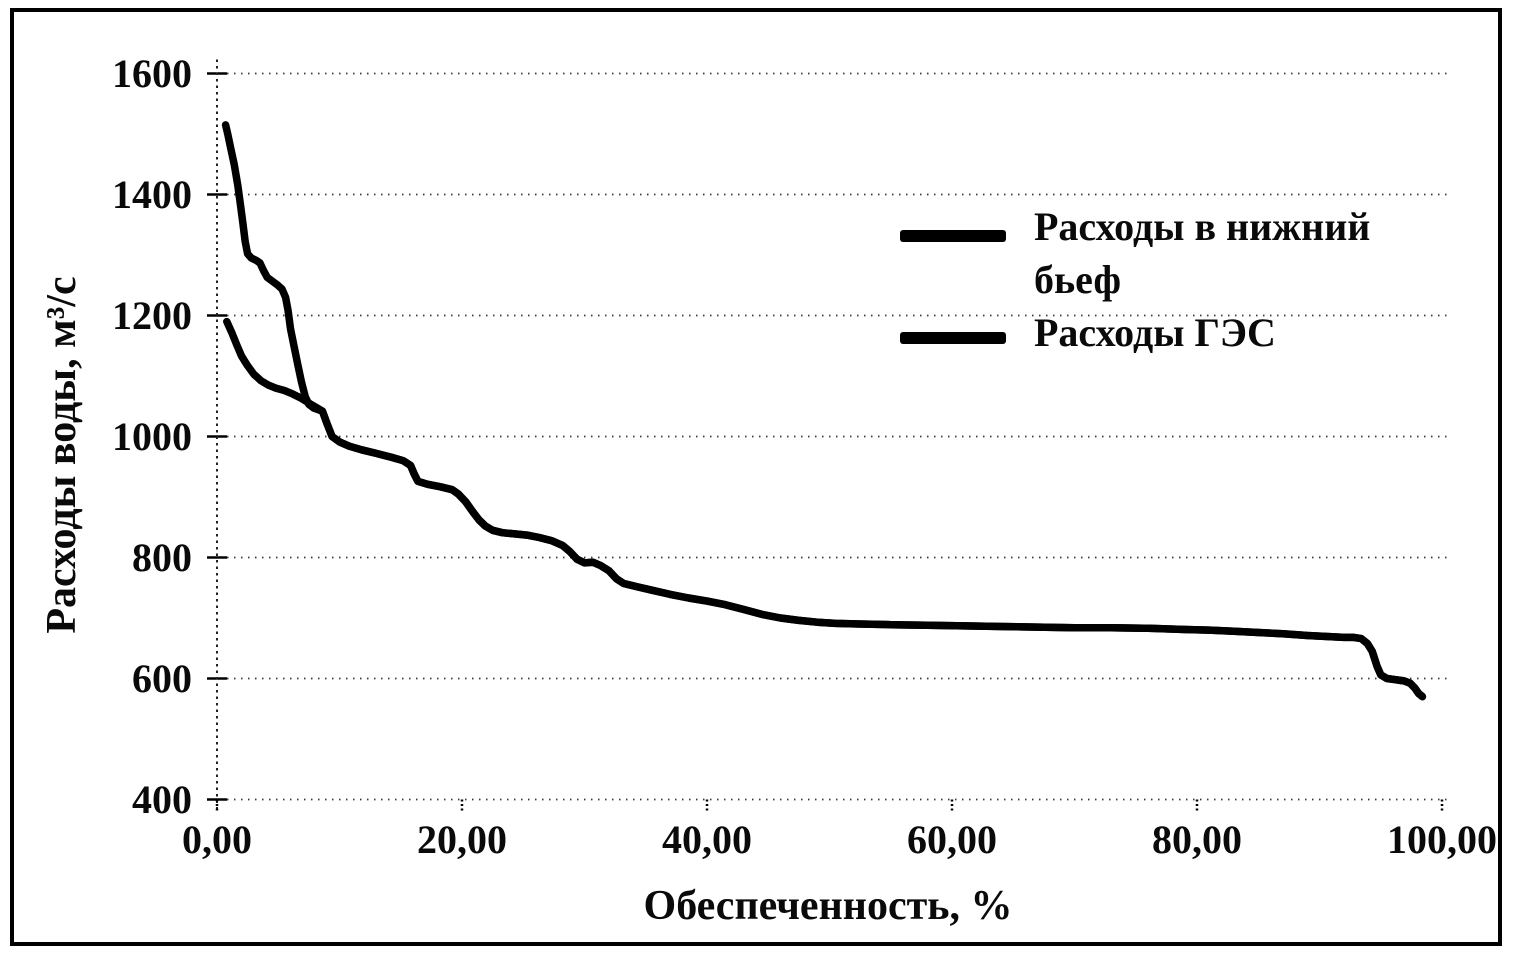 This screenshot has width=1520, height=965. Describe the element at coordinates (217, 839) in the screenshot. I see `x-tick-label-0,00: 0,00` at that location.